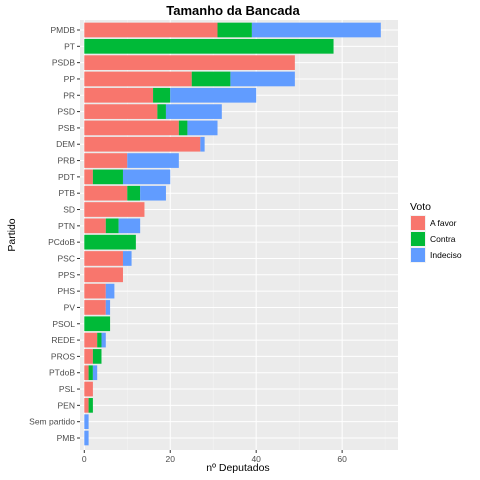  What do you see at coordinates (66, 258) in the screenshot?
I see `y-tick-label: PSC` at bounding box center [66, 258].